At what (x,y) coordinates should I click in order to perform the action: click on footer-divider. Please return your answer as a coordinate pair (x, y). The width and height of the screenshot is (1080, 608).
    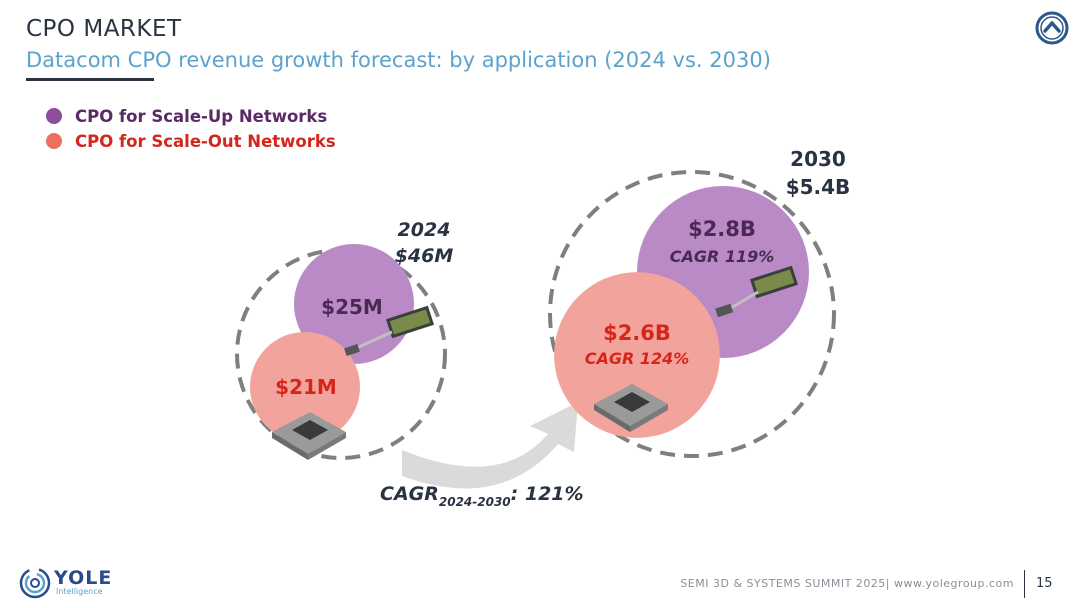
    Looking at the image, I should click on (1024, 584).